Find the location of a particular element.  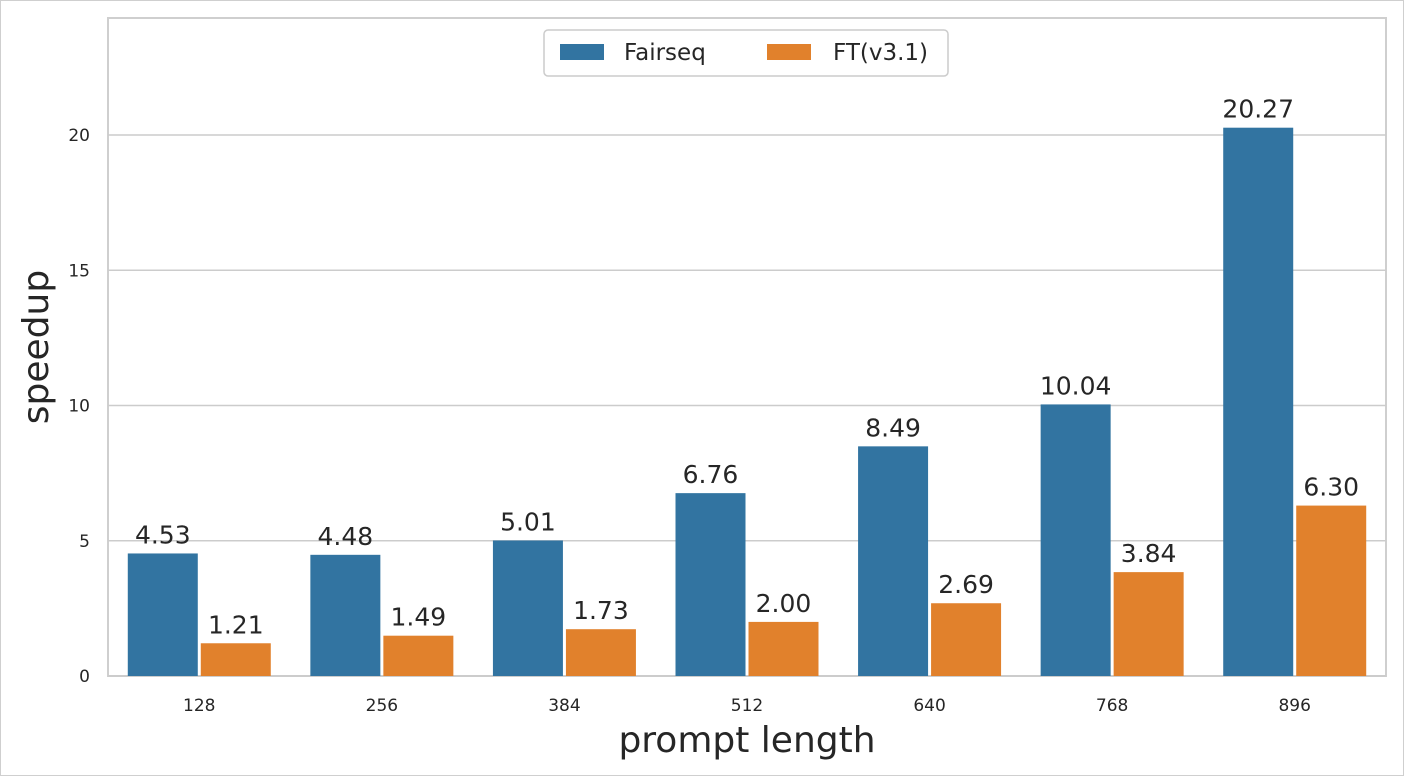

x-tick-label: 128 is located at coordinates (199, 706).